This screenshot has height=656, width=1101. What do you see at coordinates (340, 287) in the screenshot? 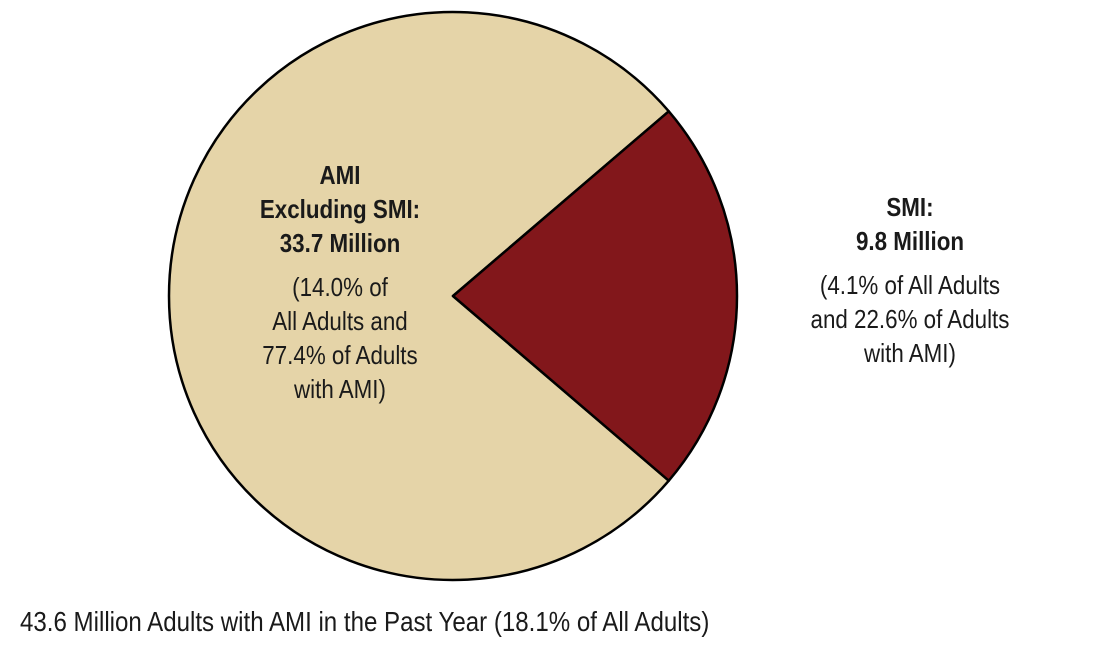
I see `slice-detail-line: (14.0% of` at bounding box center [340, 287].